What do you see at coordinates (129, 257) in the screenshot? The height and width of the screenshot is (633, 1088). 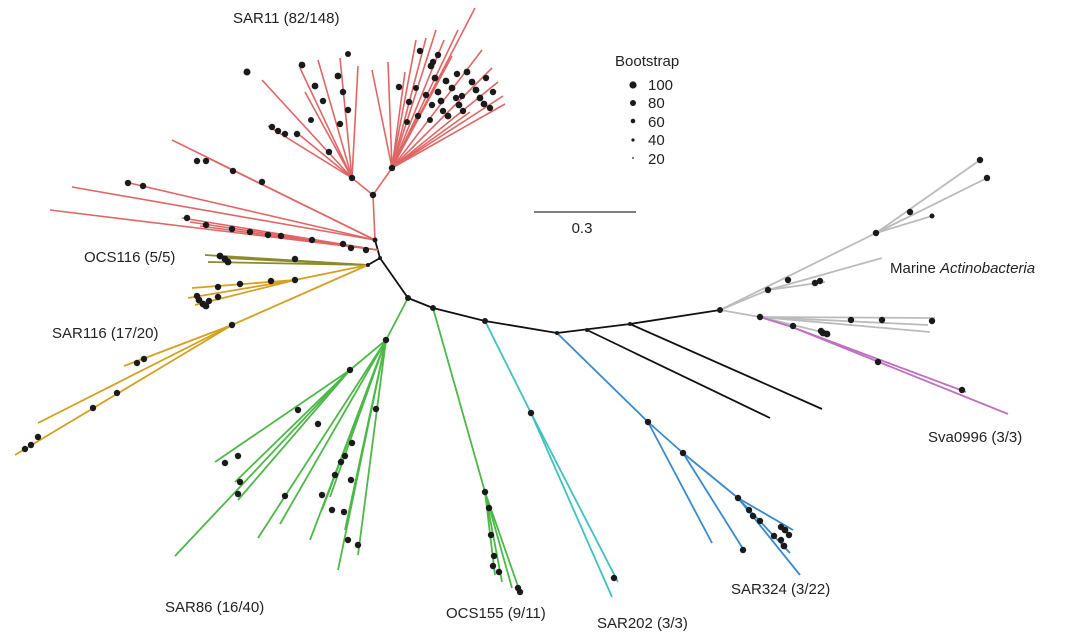 I see `clade-label-ocs116: OCS116 (5/5)` at bounding box center [129, 257].